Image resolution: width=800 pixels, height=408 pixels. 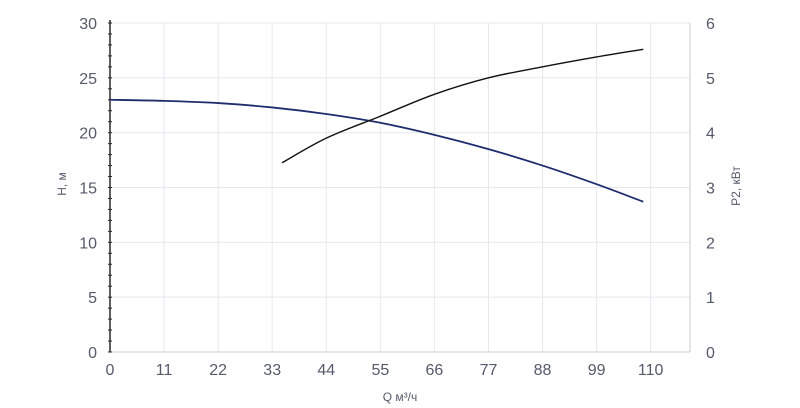 I want to click on x-tick-label: 44, so click(x=326, y=370).